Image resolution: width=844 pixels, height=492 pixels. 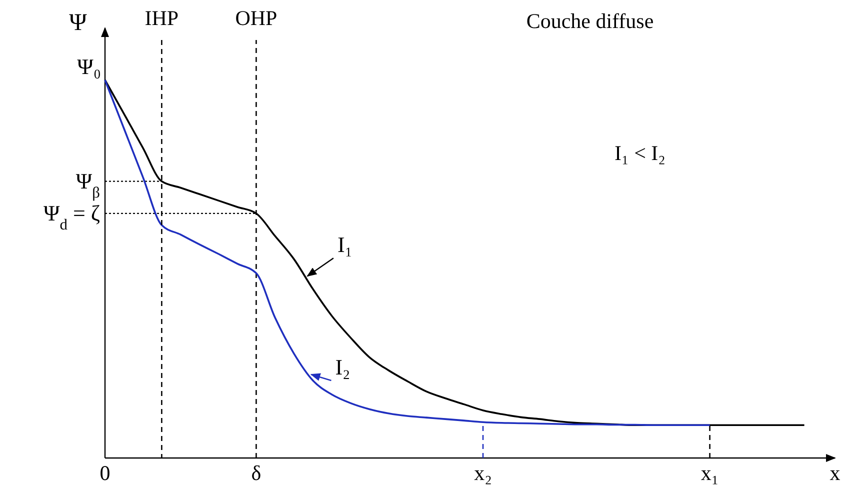 What do you see at coordinates (342, 367) in the screenshot?
I see `legend-label: I₂` at bounding box center [342, 367].